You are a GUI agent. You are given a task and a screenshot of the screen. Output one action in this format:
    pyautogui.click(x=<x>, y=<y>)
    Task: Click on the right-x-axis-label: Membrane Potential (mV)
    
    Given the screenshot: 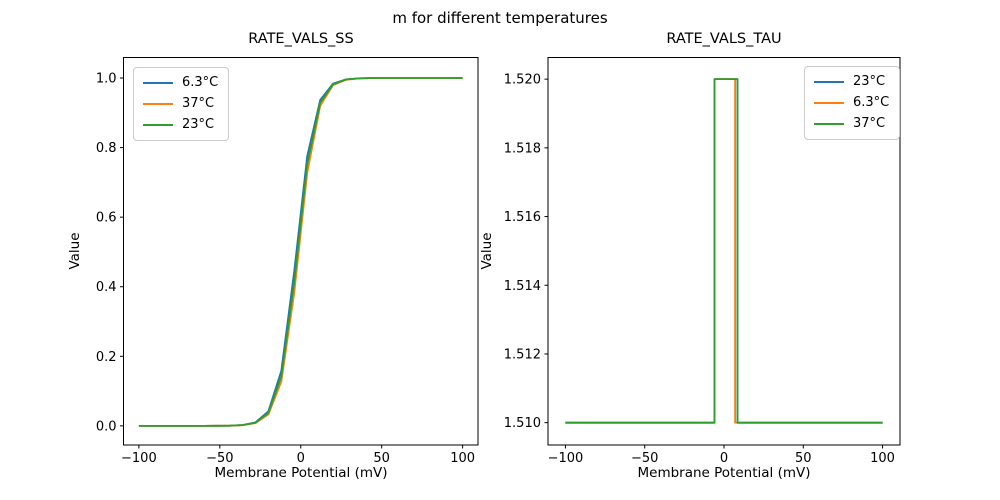 What is the action you would take?
    pyautogui.click(x=724, y=473)
    